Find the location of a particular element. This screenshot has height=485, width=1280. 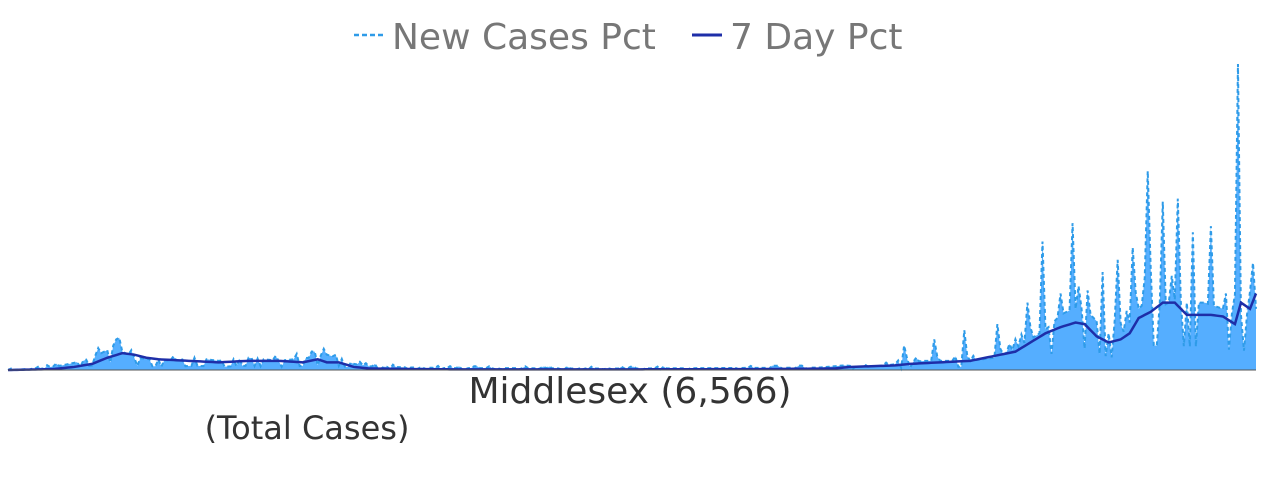

chart-subtitle: (Total Cases) is located at coordinates (307, 428).